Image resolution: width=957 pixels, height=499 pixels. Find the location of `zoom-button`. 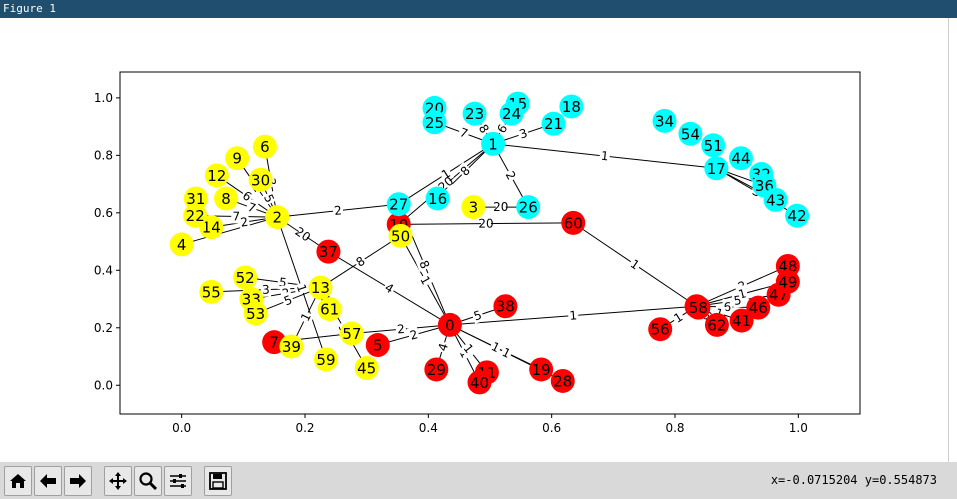

zoom-button is located at coordinates (148, 481).